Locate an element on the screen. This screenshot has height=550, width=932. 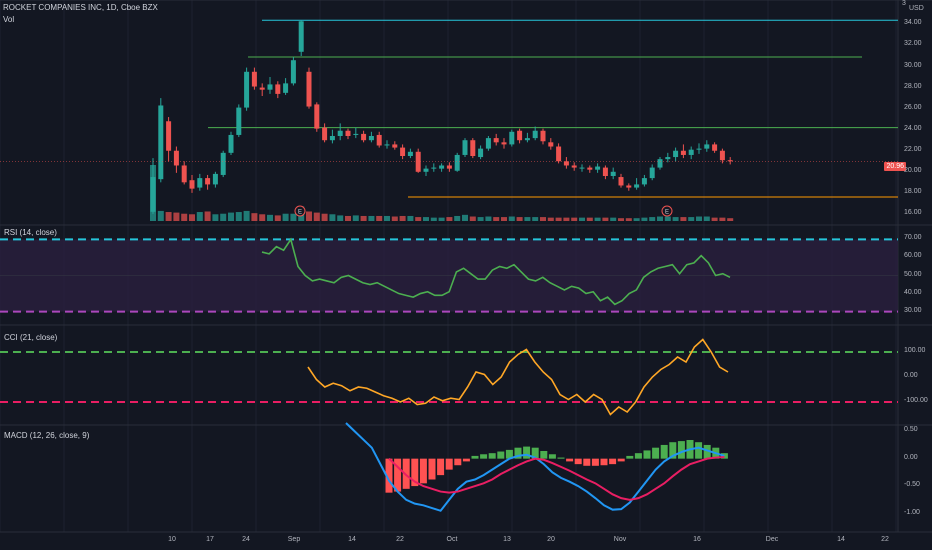
rsi-title: RSI (14, close) is located at coordinates (30, 232).